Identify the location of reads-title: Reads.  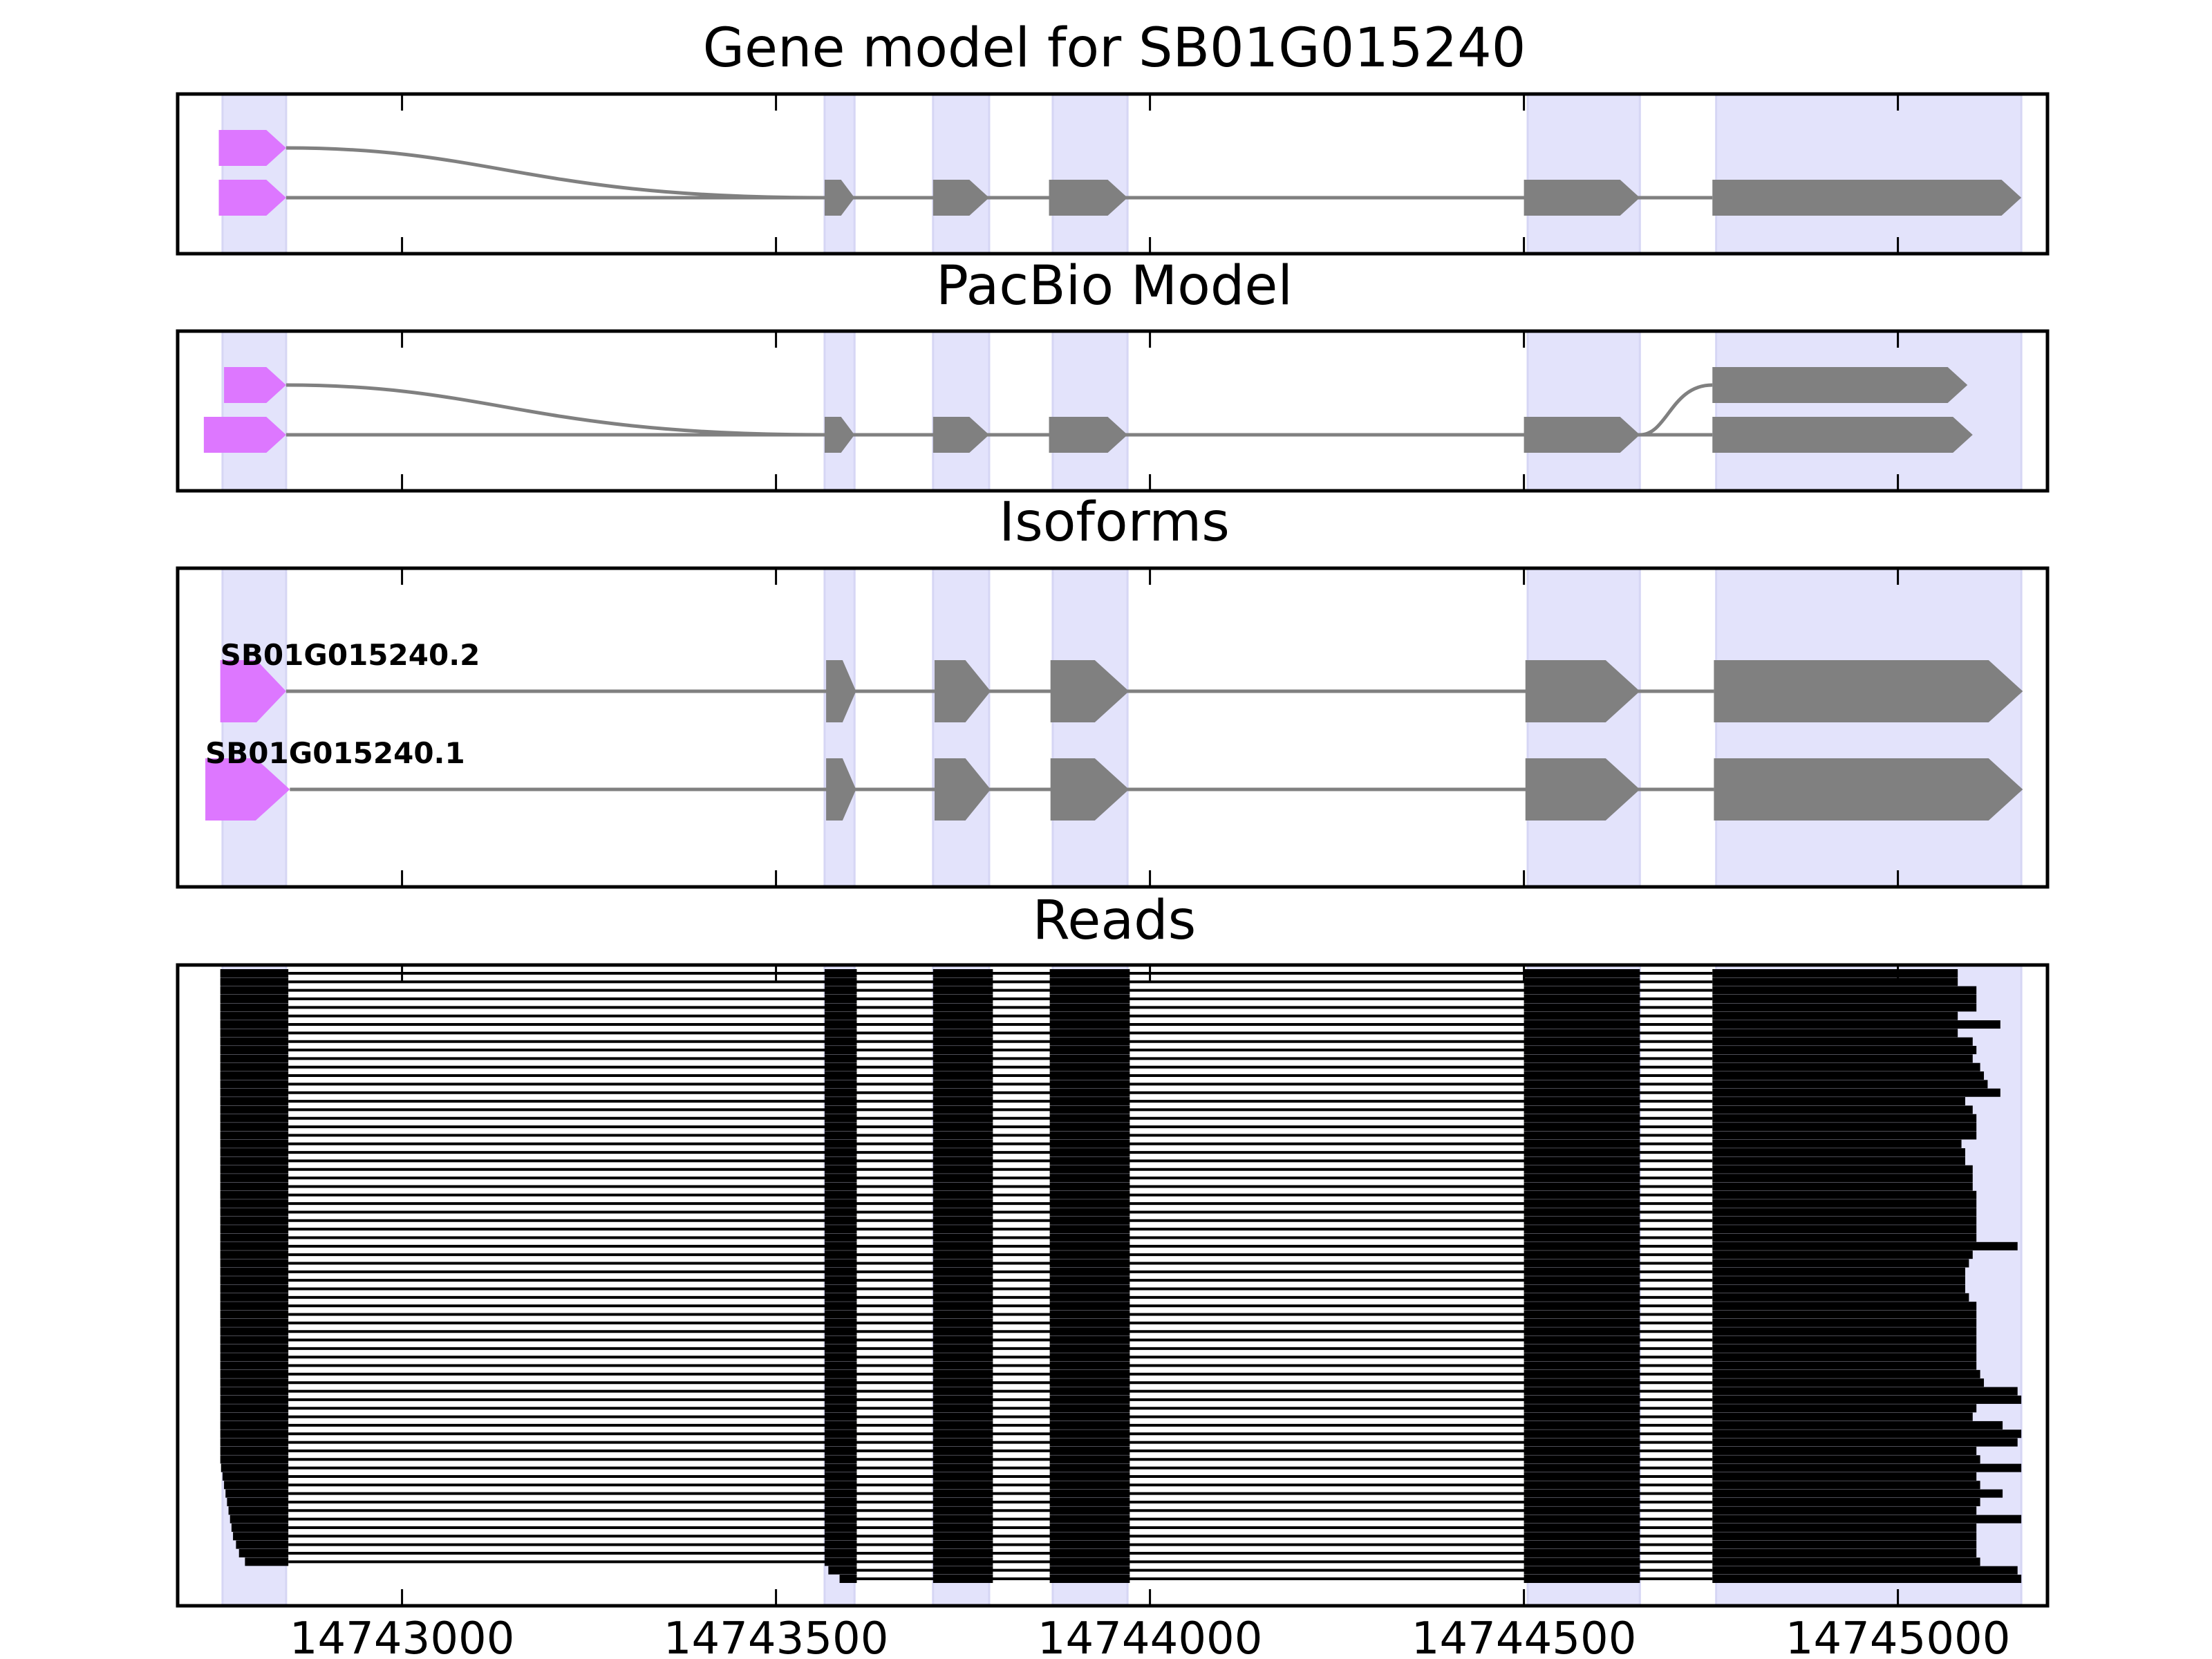
(1115, 921).